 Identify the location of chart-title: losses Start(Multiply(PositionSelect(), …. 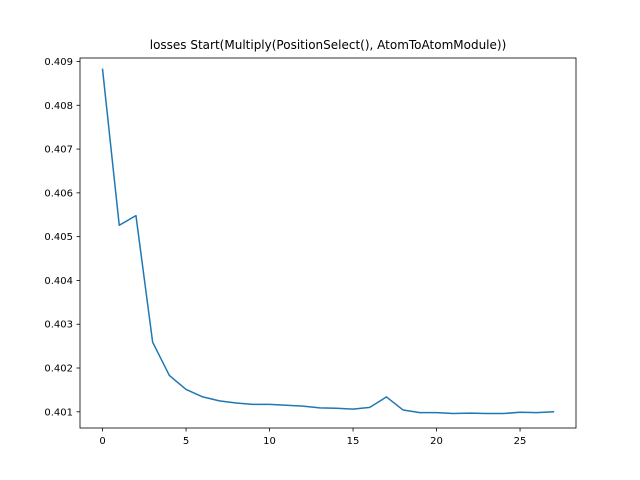
(328, 45).